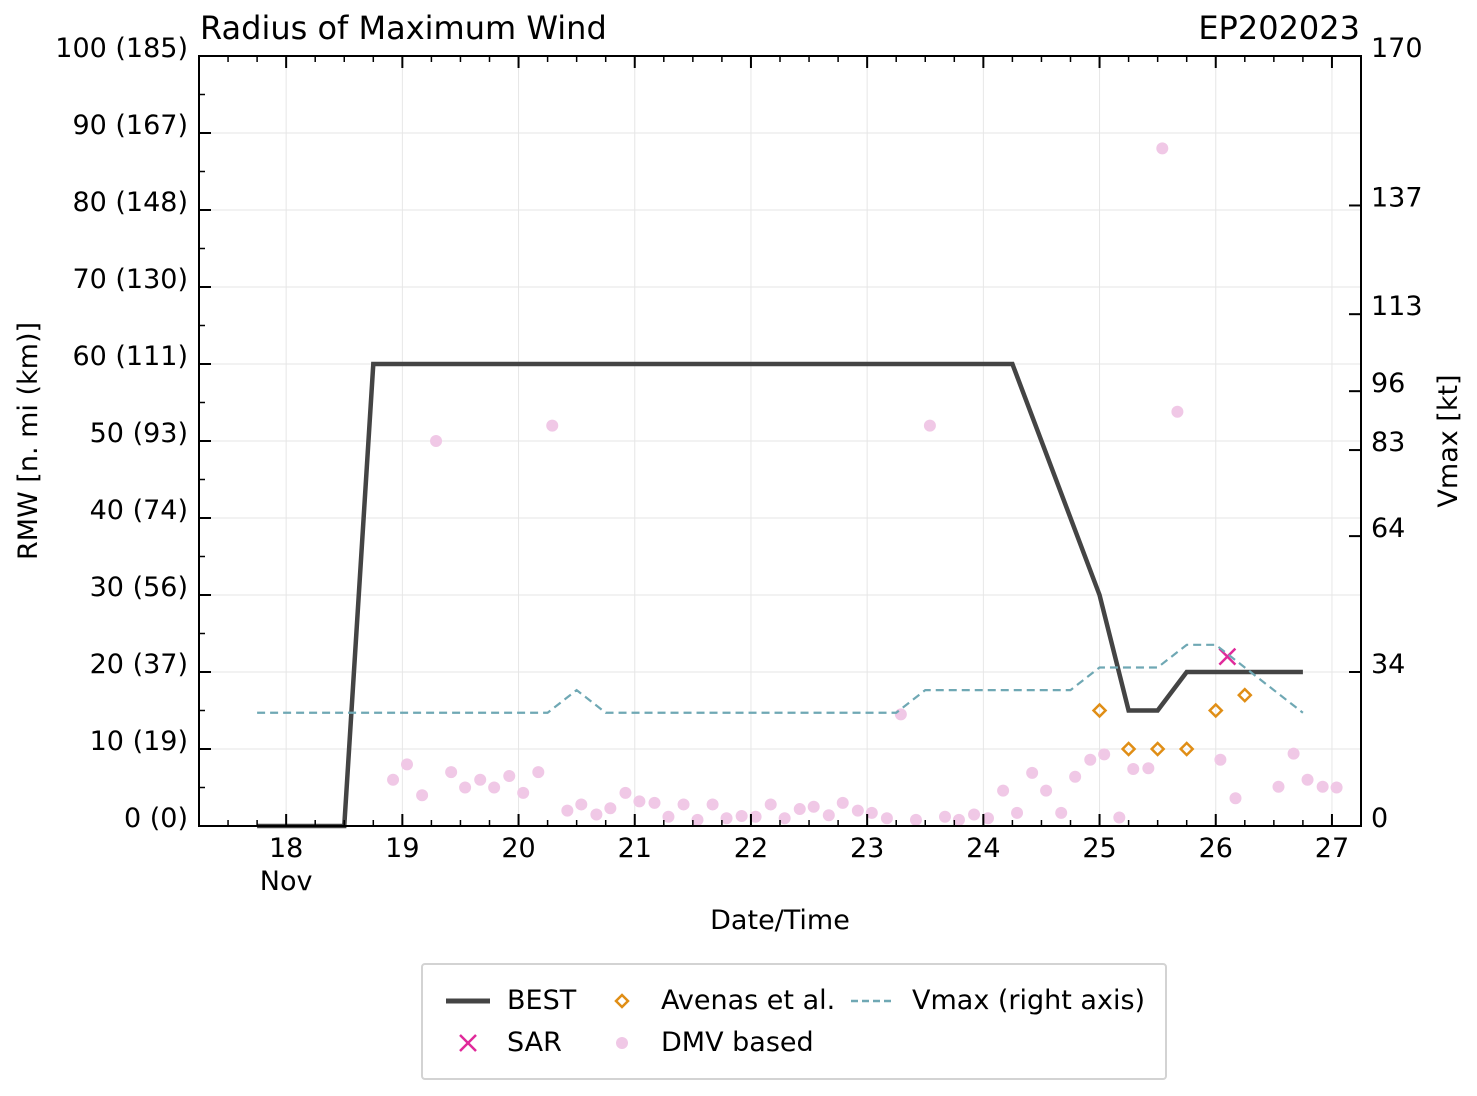 The height and width of the screenshot is (1096, 1477). What do you see at coordinates (139, 664) in the screenshot?
I see `y-tick-label: 20 (37)` at bounding box center [139, 664].